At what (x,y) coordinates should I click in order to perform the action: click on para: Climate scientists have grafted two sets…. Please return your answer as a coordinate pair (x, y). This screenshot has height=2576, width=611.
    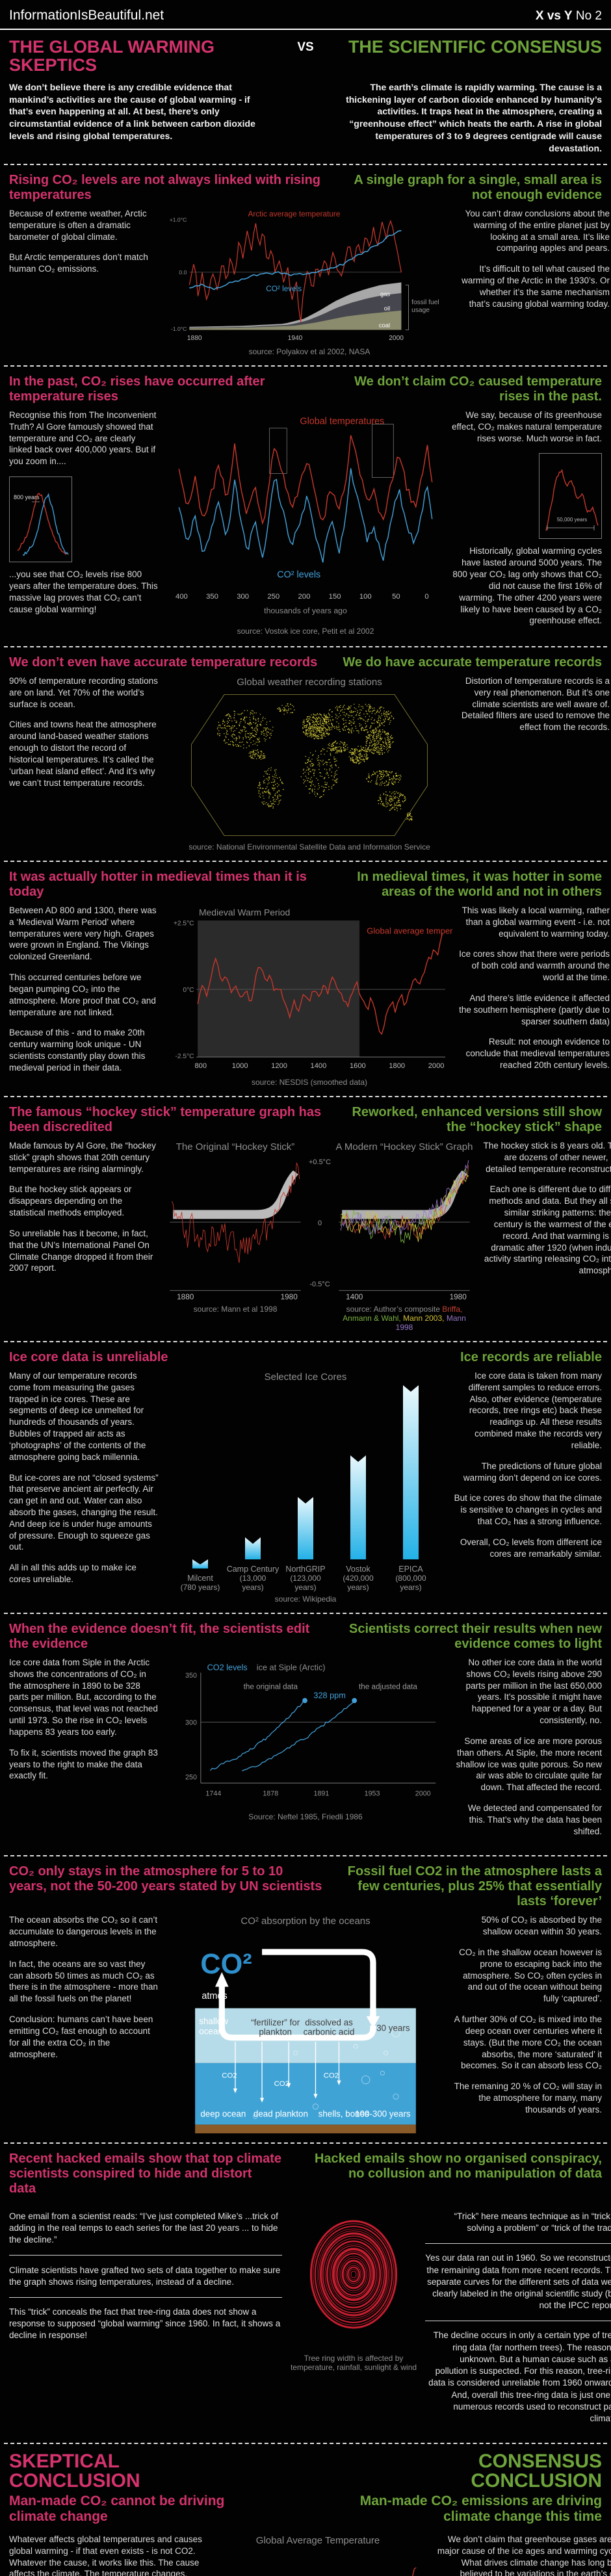
    Looking at the image, I should click on (145, 2276).